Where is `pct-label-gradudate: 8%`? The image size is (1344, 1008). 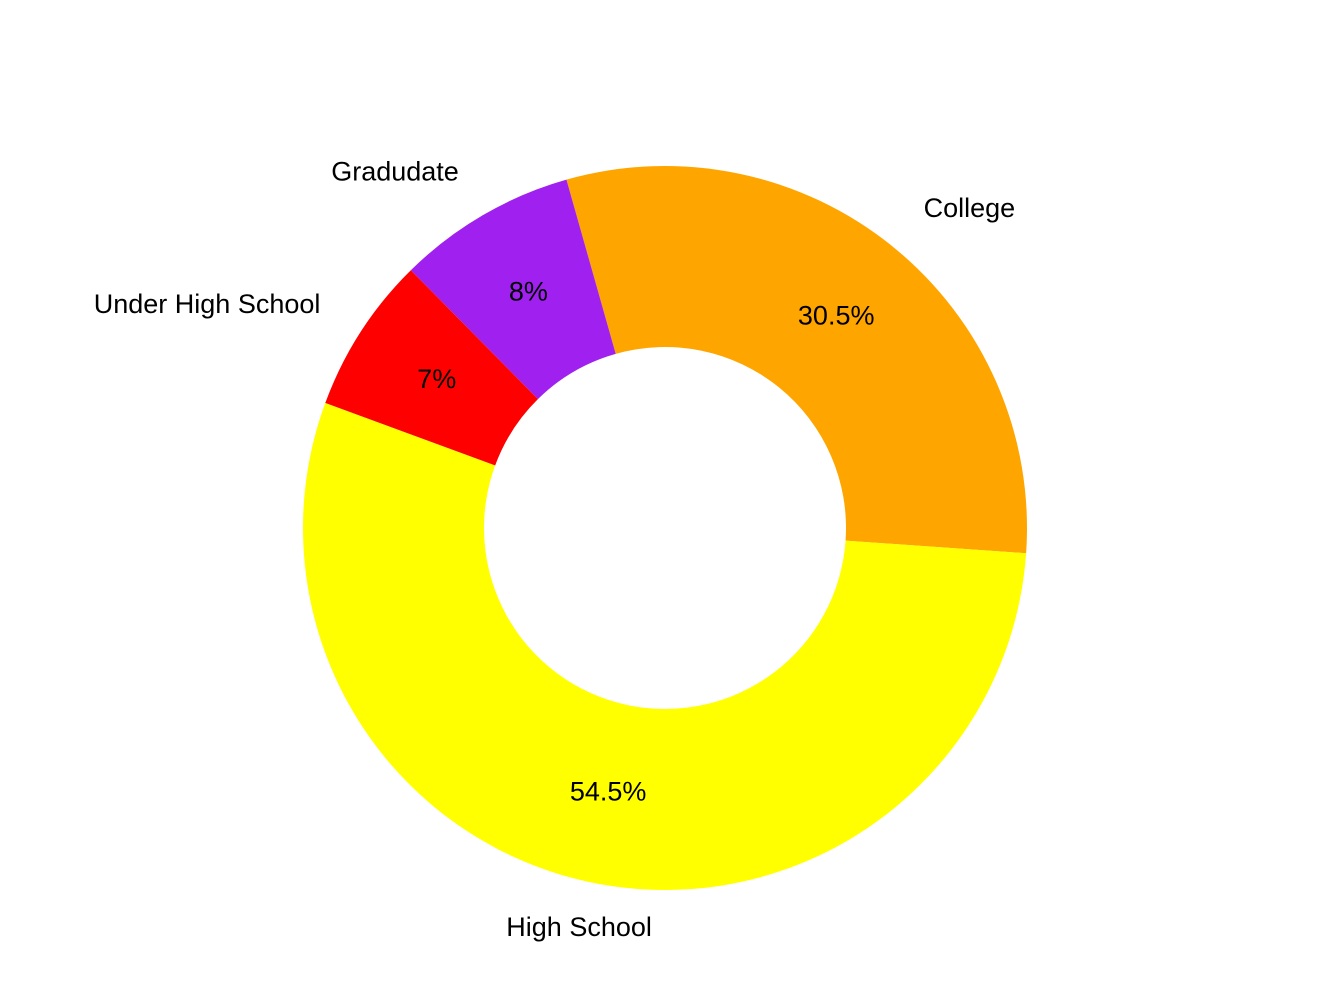
pct-label-gradudate: 8% is located at coordinates (528, 291).